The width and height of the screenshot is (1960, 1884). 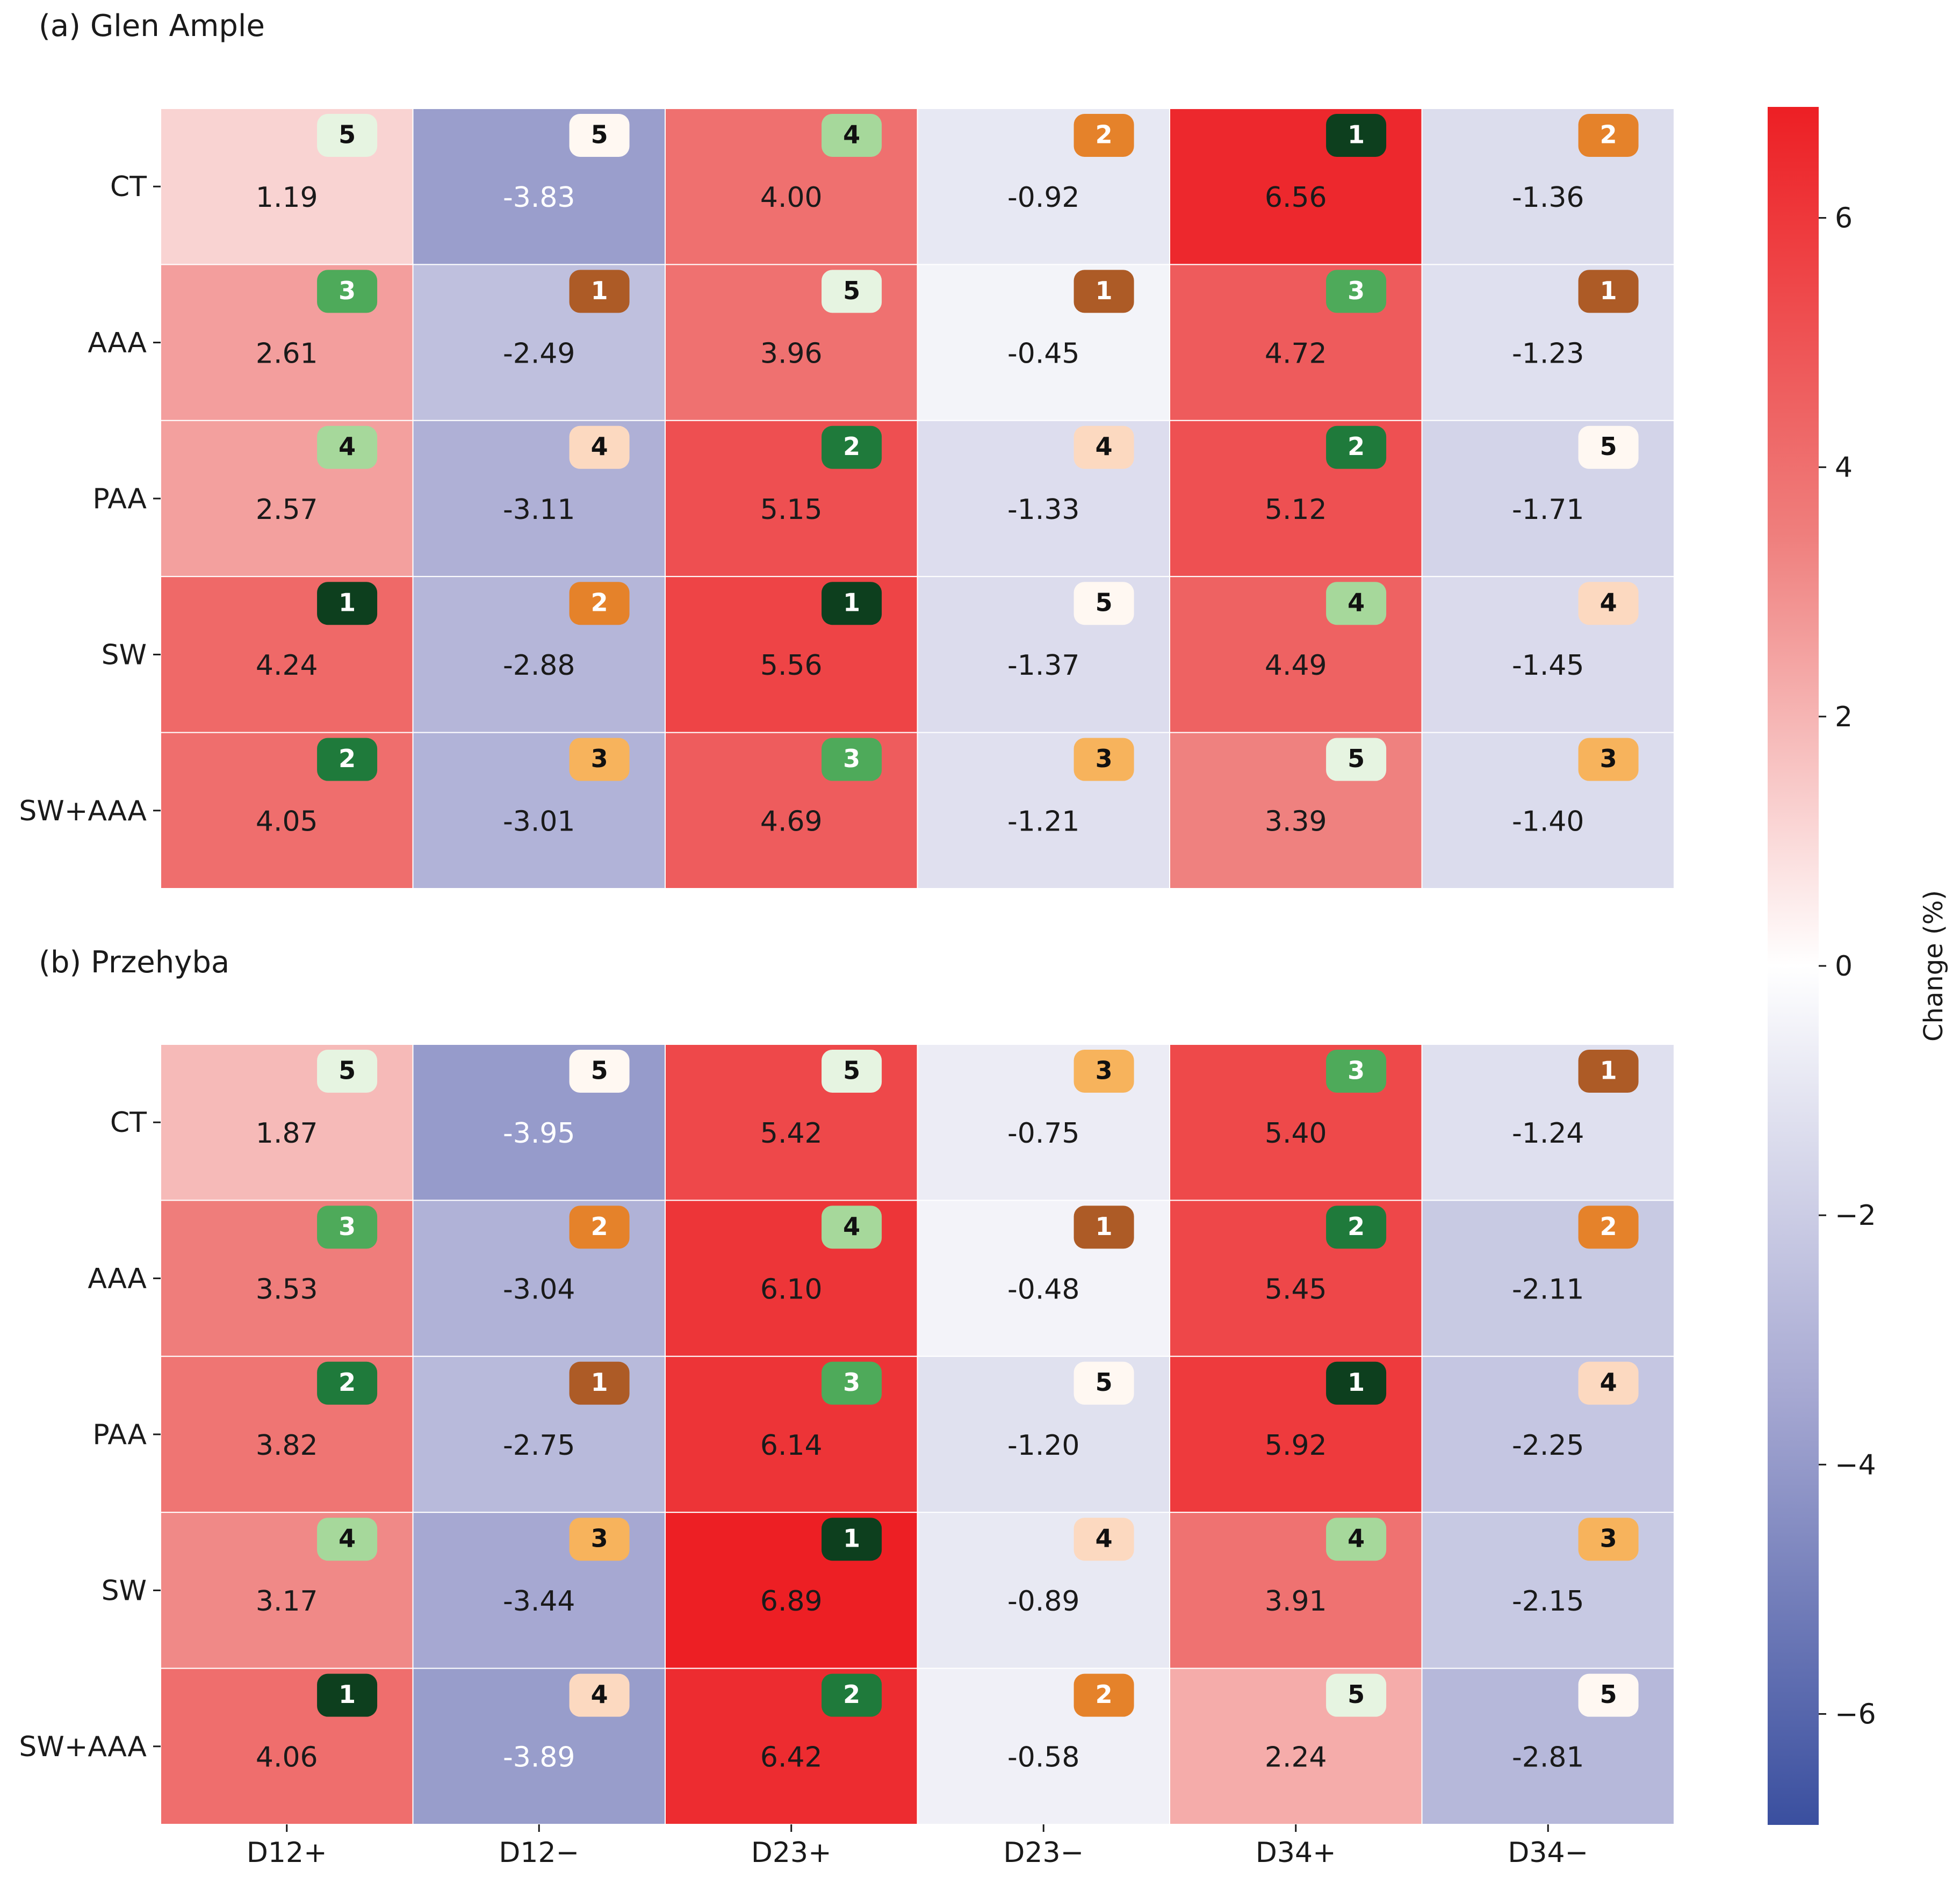 What do you see at coordinates (128, 1123) in the screenshot?
I see `row-label: CT` at bounding box center [128, 1123].